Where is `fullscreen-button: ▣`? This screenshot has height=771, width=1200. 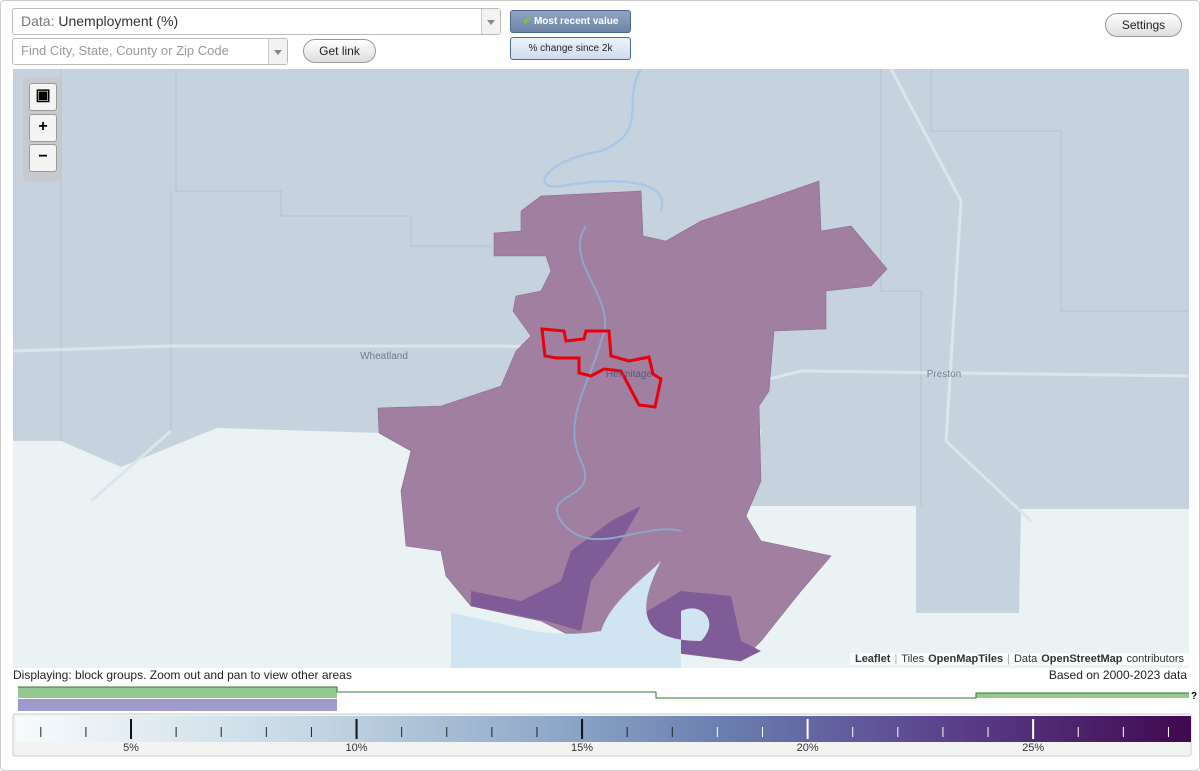 fullscreen-button: ▣ is located at coordinates (43, 97).